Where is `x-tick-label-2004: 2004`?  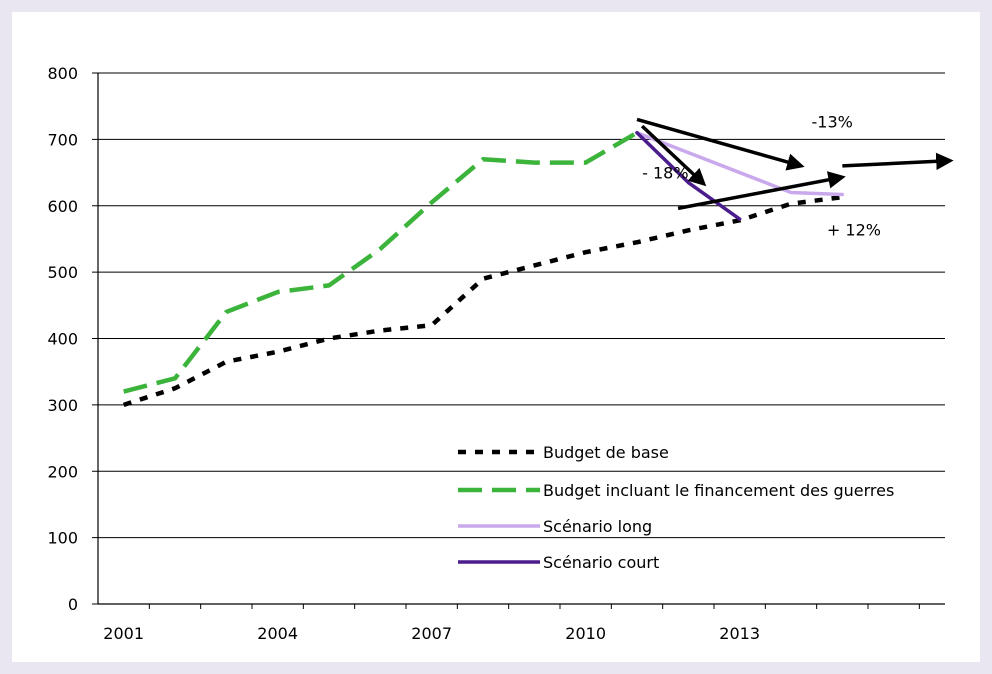
x-tick-label-2004: 2004 is located at coordinates (277, 633).